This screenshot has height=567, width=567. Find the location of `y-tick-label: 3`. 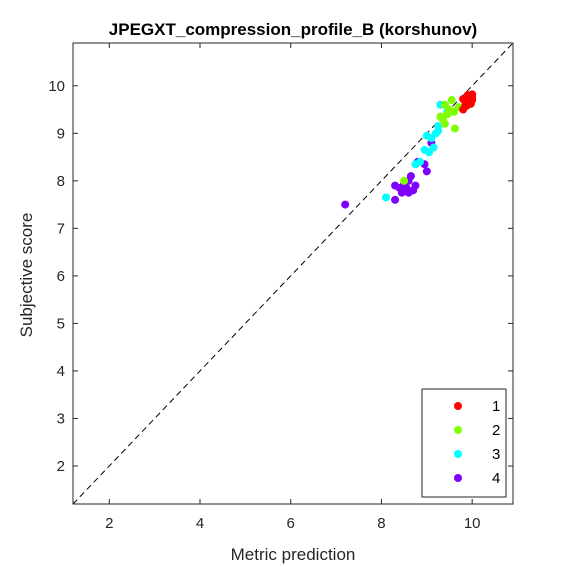

y-tick-label: 3 is located at coordinates (61, 418).